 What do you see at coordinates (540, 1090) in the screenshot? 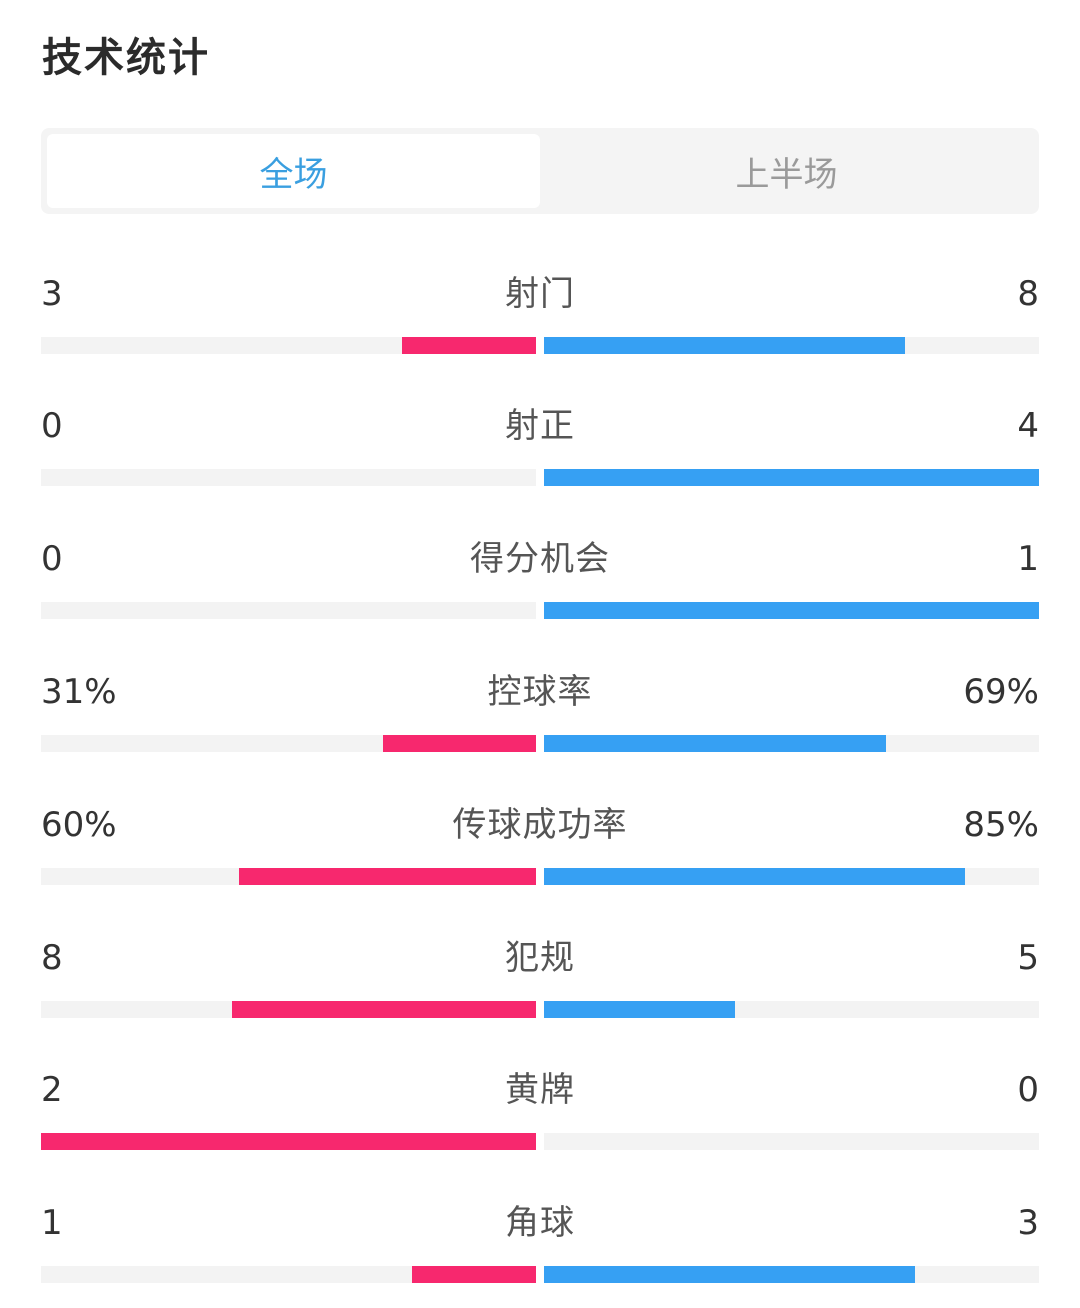
I see `stat-label: 黄牌` at bounding box center [540, 1090].